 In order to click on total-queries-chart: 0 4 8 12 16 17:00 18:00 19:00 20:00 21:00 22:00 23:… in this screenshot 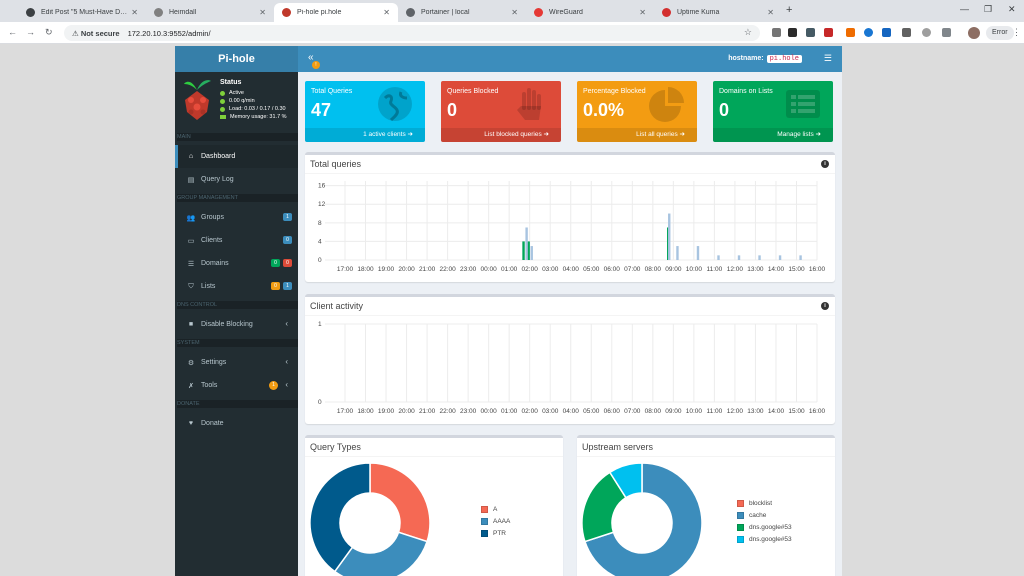, I will do `click(570, 229)`.